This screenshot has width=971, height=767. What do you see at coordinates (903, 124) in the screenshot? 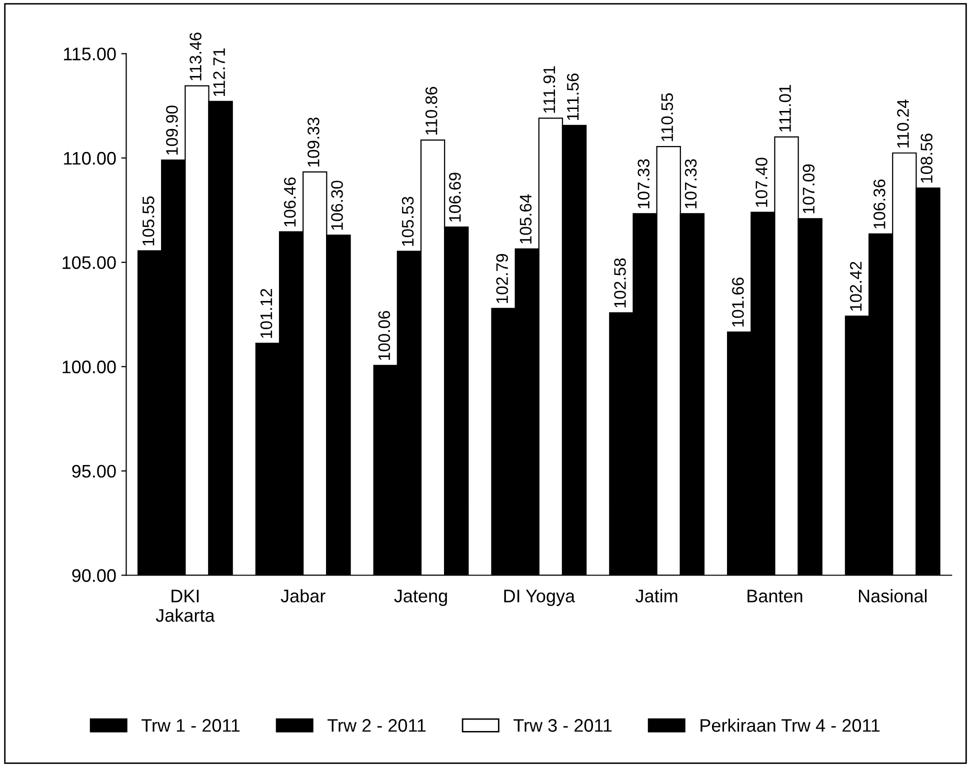
I see `data-label: 110.24` at bounding box center [903, 124].